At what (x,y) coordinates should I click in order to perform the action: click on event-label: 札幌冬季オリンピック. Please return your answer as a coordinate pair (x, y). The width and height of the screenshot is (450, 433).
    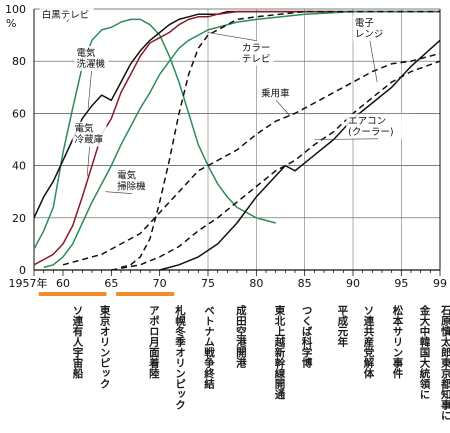
    Looking at the image, I should click on (179, 357).